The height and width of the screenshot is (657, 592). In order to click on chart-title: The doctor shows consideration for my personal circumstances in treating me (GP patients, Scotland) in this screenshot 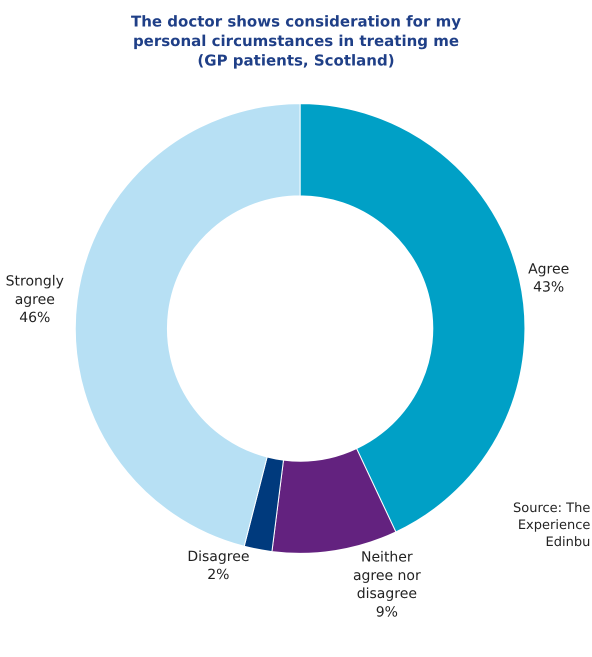, I will do `click(296, 41)`.